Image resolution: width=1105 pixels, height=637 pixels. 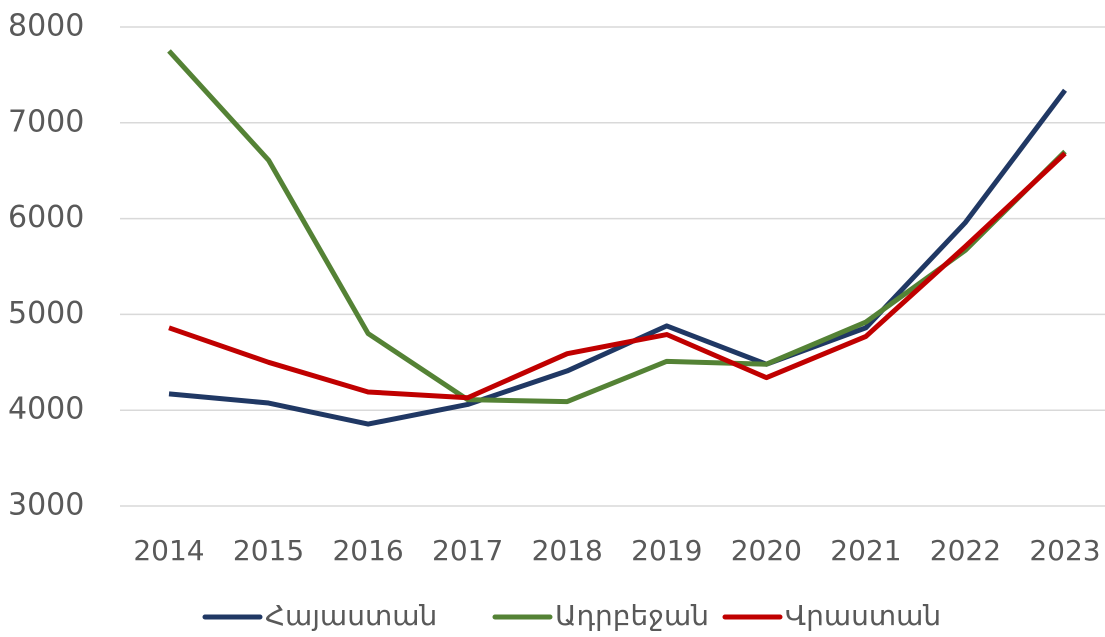 What do you see at coordinates (168, 550) in the screenshot?
I see `x-tick-label: 2014` at bounding box center [168, 550].